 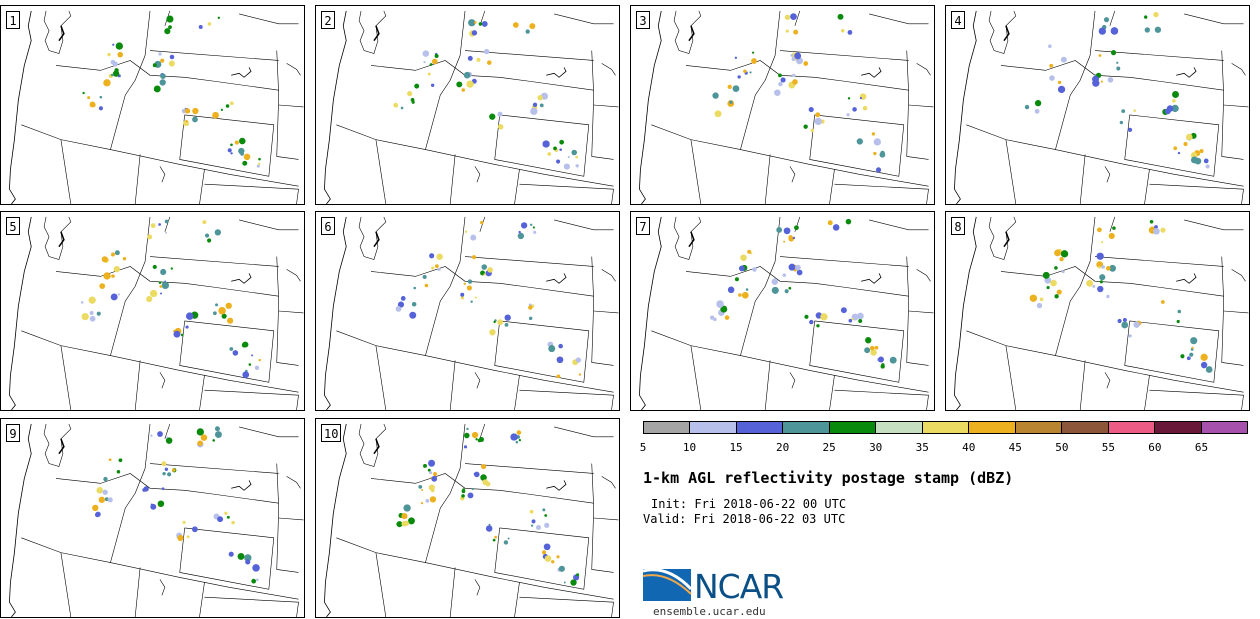 What do you see at coordinates (1062, 447) in the screenshot?
I see `colorbar-tick-label: 50` at bounding box center [1062, 447].